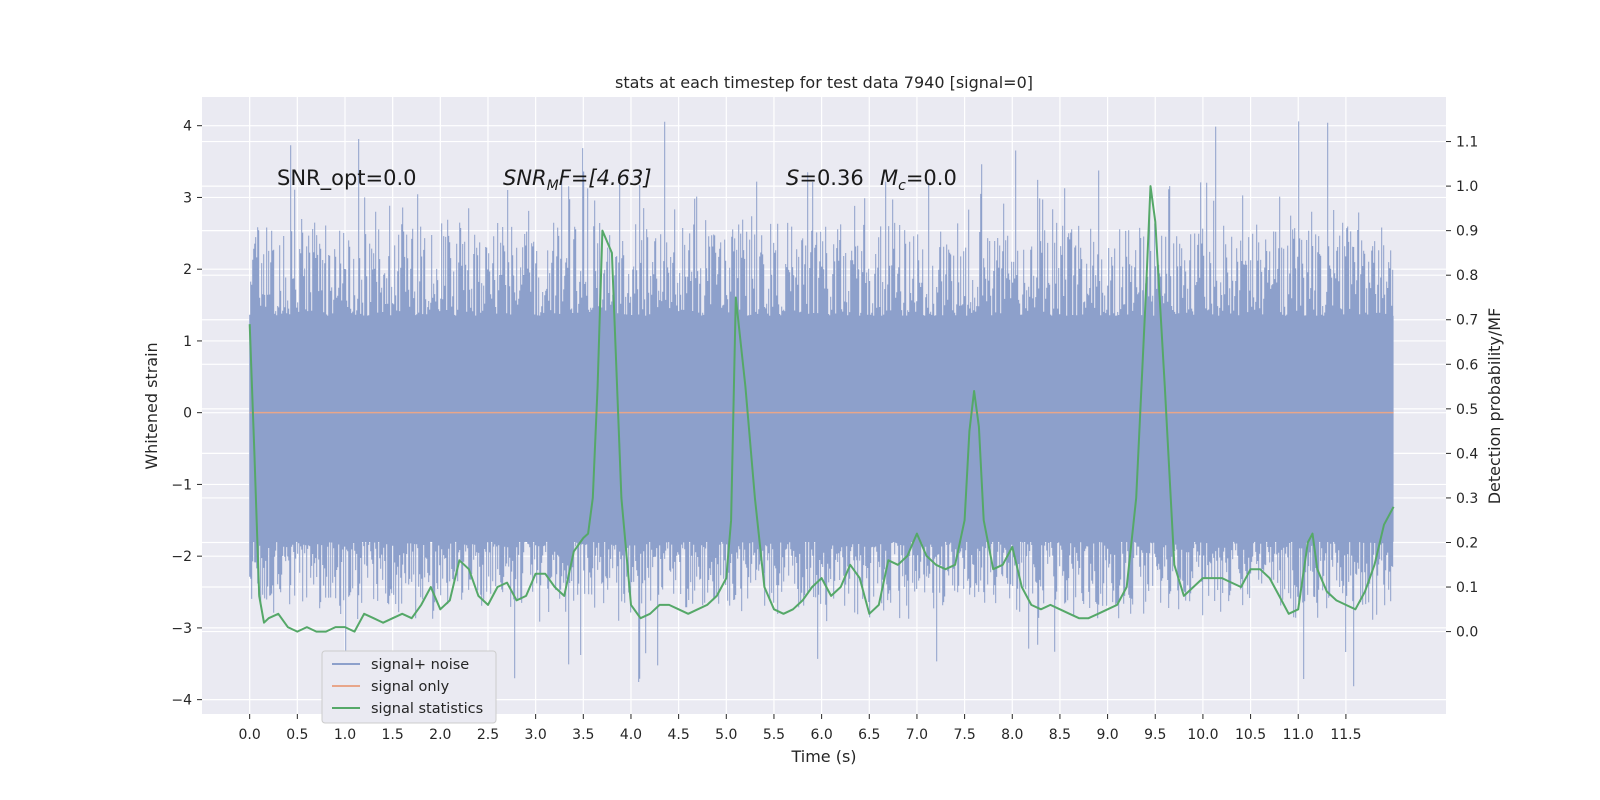  I want to click on x-tick-label: 4.0, so click(631, 735).